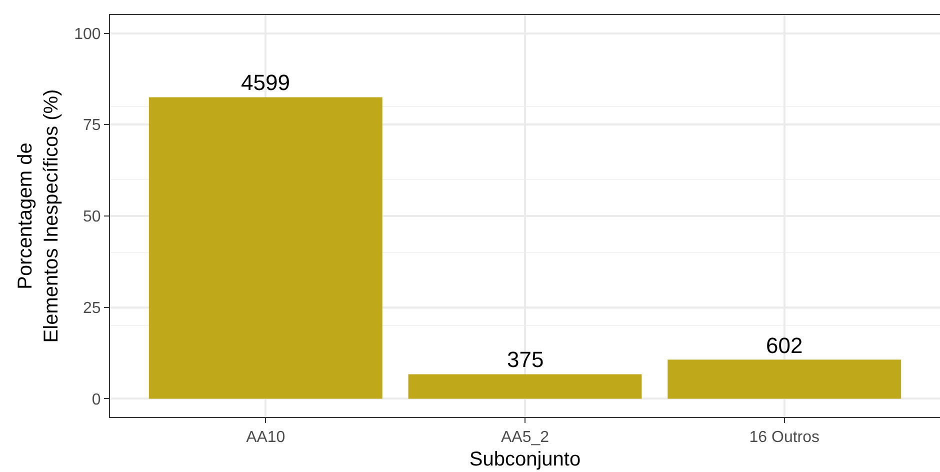 Image resolution: width=940 pixels, height=472 pixels. Describe the element at coordinates (87, 34) in the screenshot. I see `y-tick-label: 100` at that location.